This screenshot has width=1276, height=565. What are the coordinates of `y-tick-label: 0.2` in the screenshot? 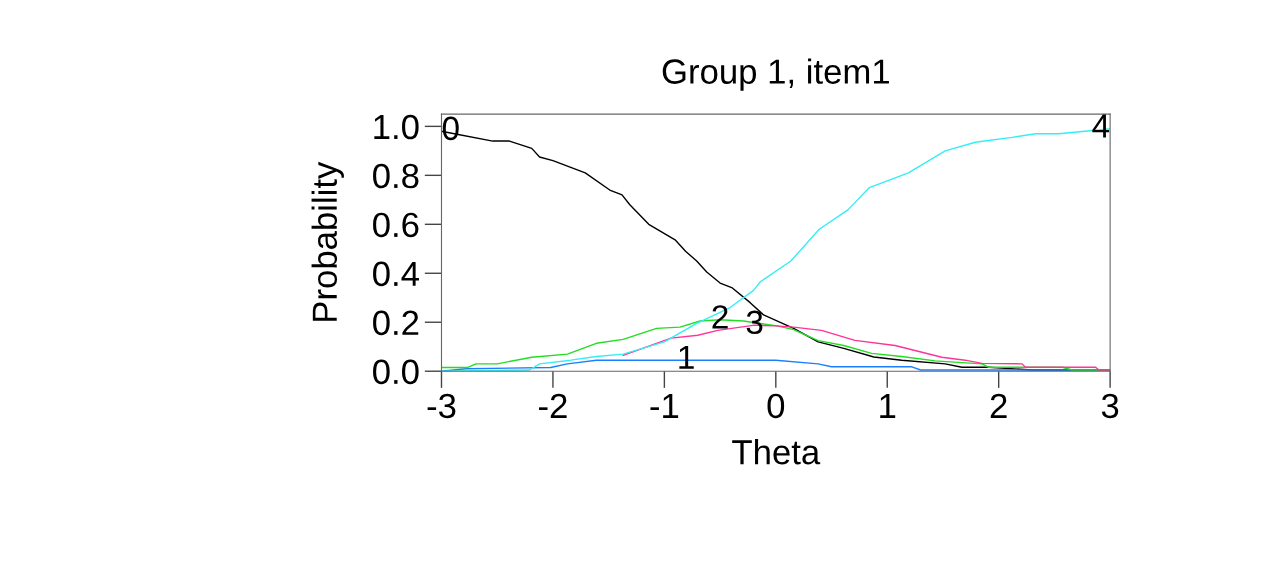 It's located at (396, 323).